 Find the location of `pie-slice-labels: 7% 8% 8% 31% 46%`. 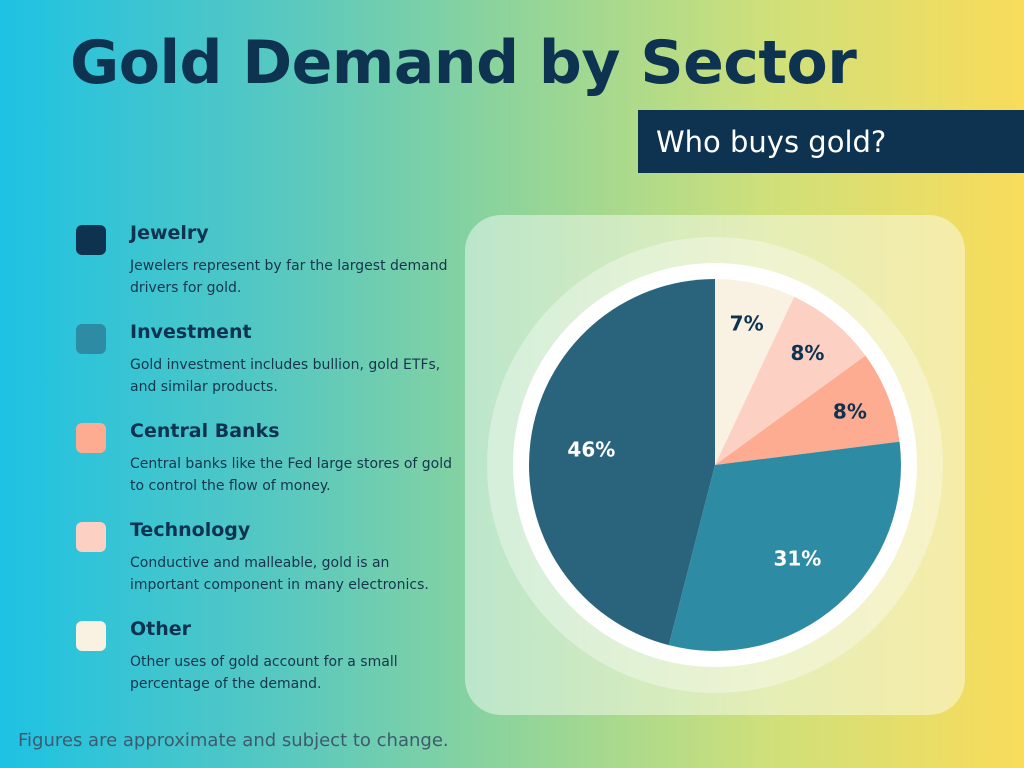

pie-slice-labels: 7% 8% 8% 31% 46% is located at coordinates (716, 440).